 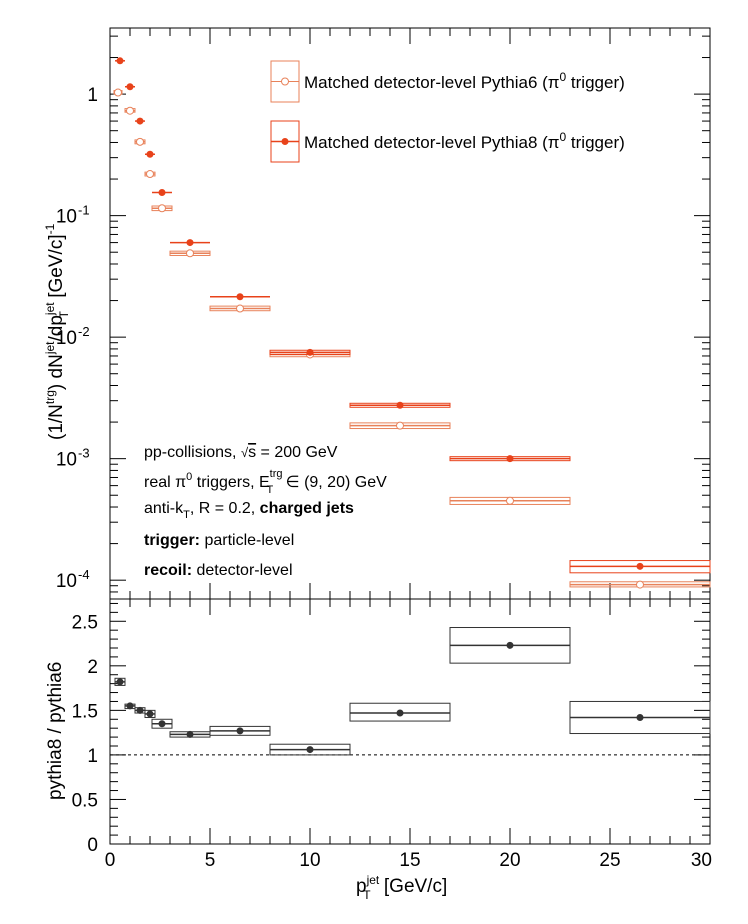 I want to click on annotation-jets: anti-kT, R = 0.2, charged jets, so click(x=249, y=510).